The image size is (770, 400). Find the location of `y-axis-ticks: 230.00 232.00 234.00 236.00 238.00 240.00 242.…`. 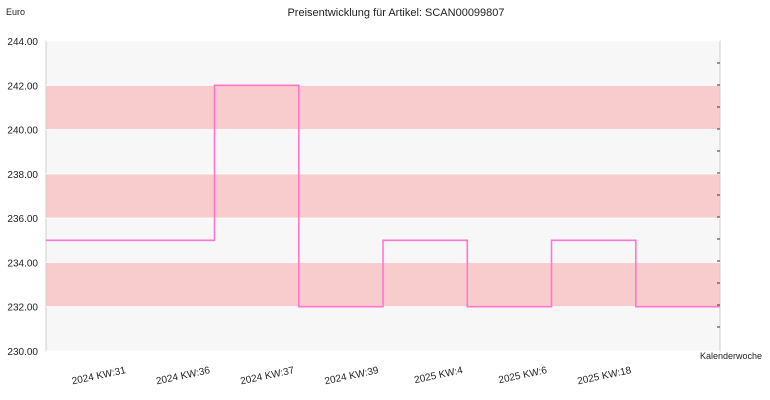

y-axis-ticks: 230.00 232.00 234.00 236.00 238.00 240.00 242.… is located at coordinates (22, 197).